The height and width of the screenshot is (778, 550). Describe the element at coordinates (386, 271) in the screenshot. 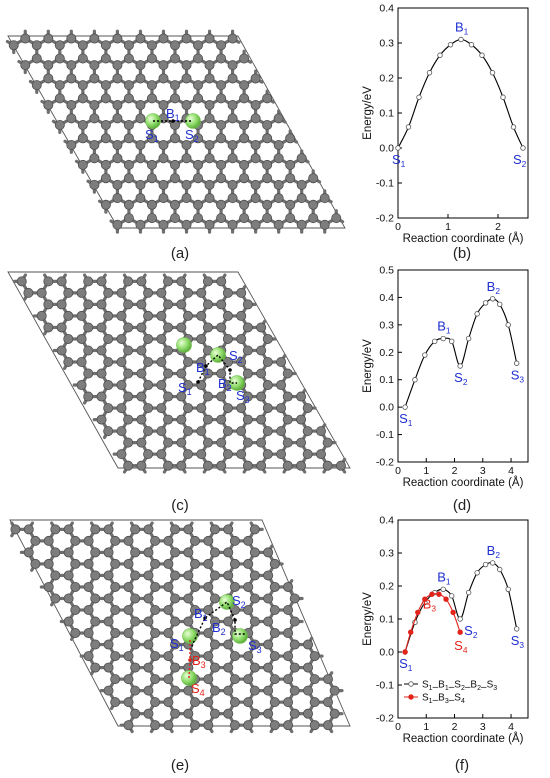

I see `y-tick-label: 0.5` at that location.